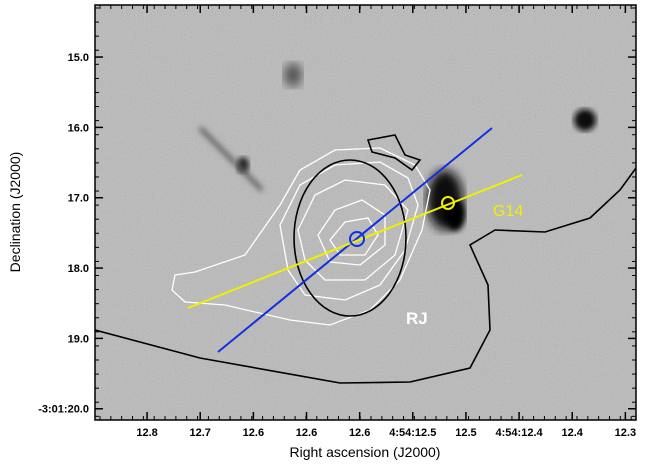  I want to click on yellow-line, so click(355, 241).